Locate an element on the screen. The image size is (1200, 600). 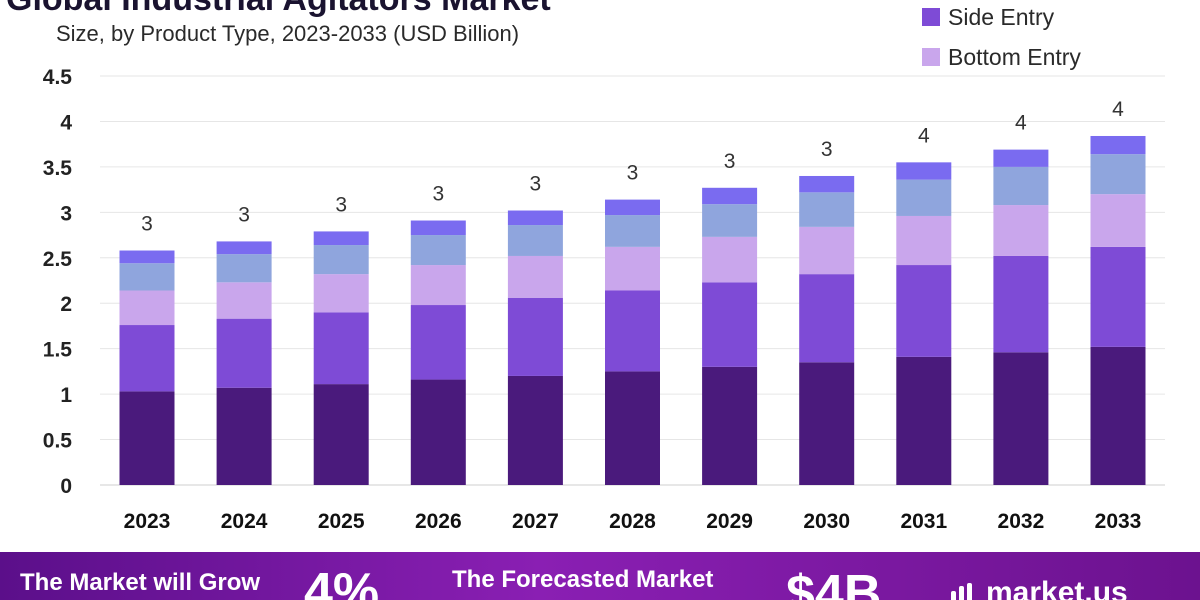
x-tick-label: 2023 is located at coordinates (147, 521).